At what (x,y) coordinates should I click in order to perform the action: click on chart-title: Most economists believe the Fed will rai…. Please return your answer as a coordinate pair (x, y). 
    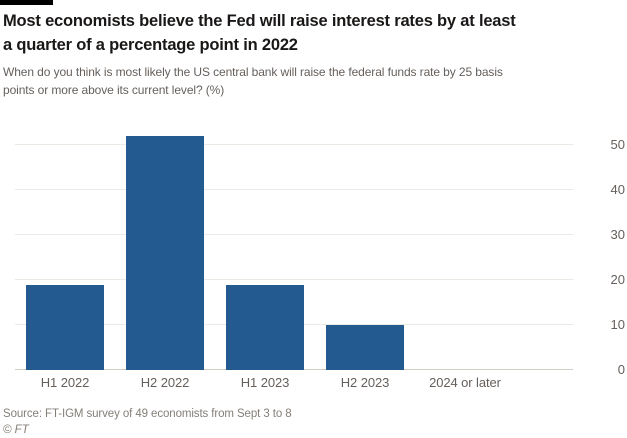
    Looking at the image, I should click on (259, 33).